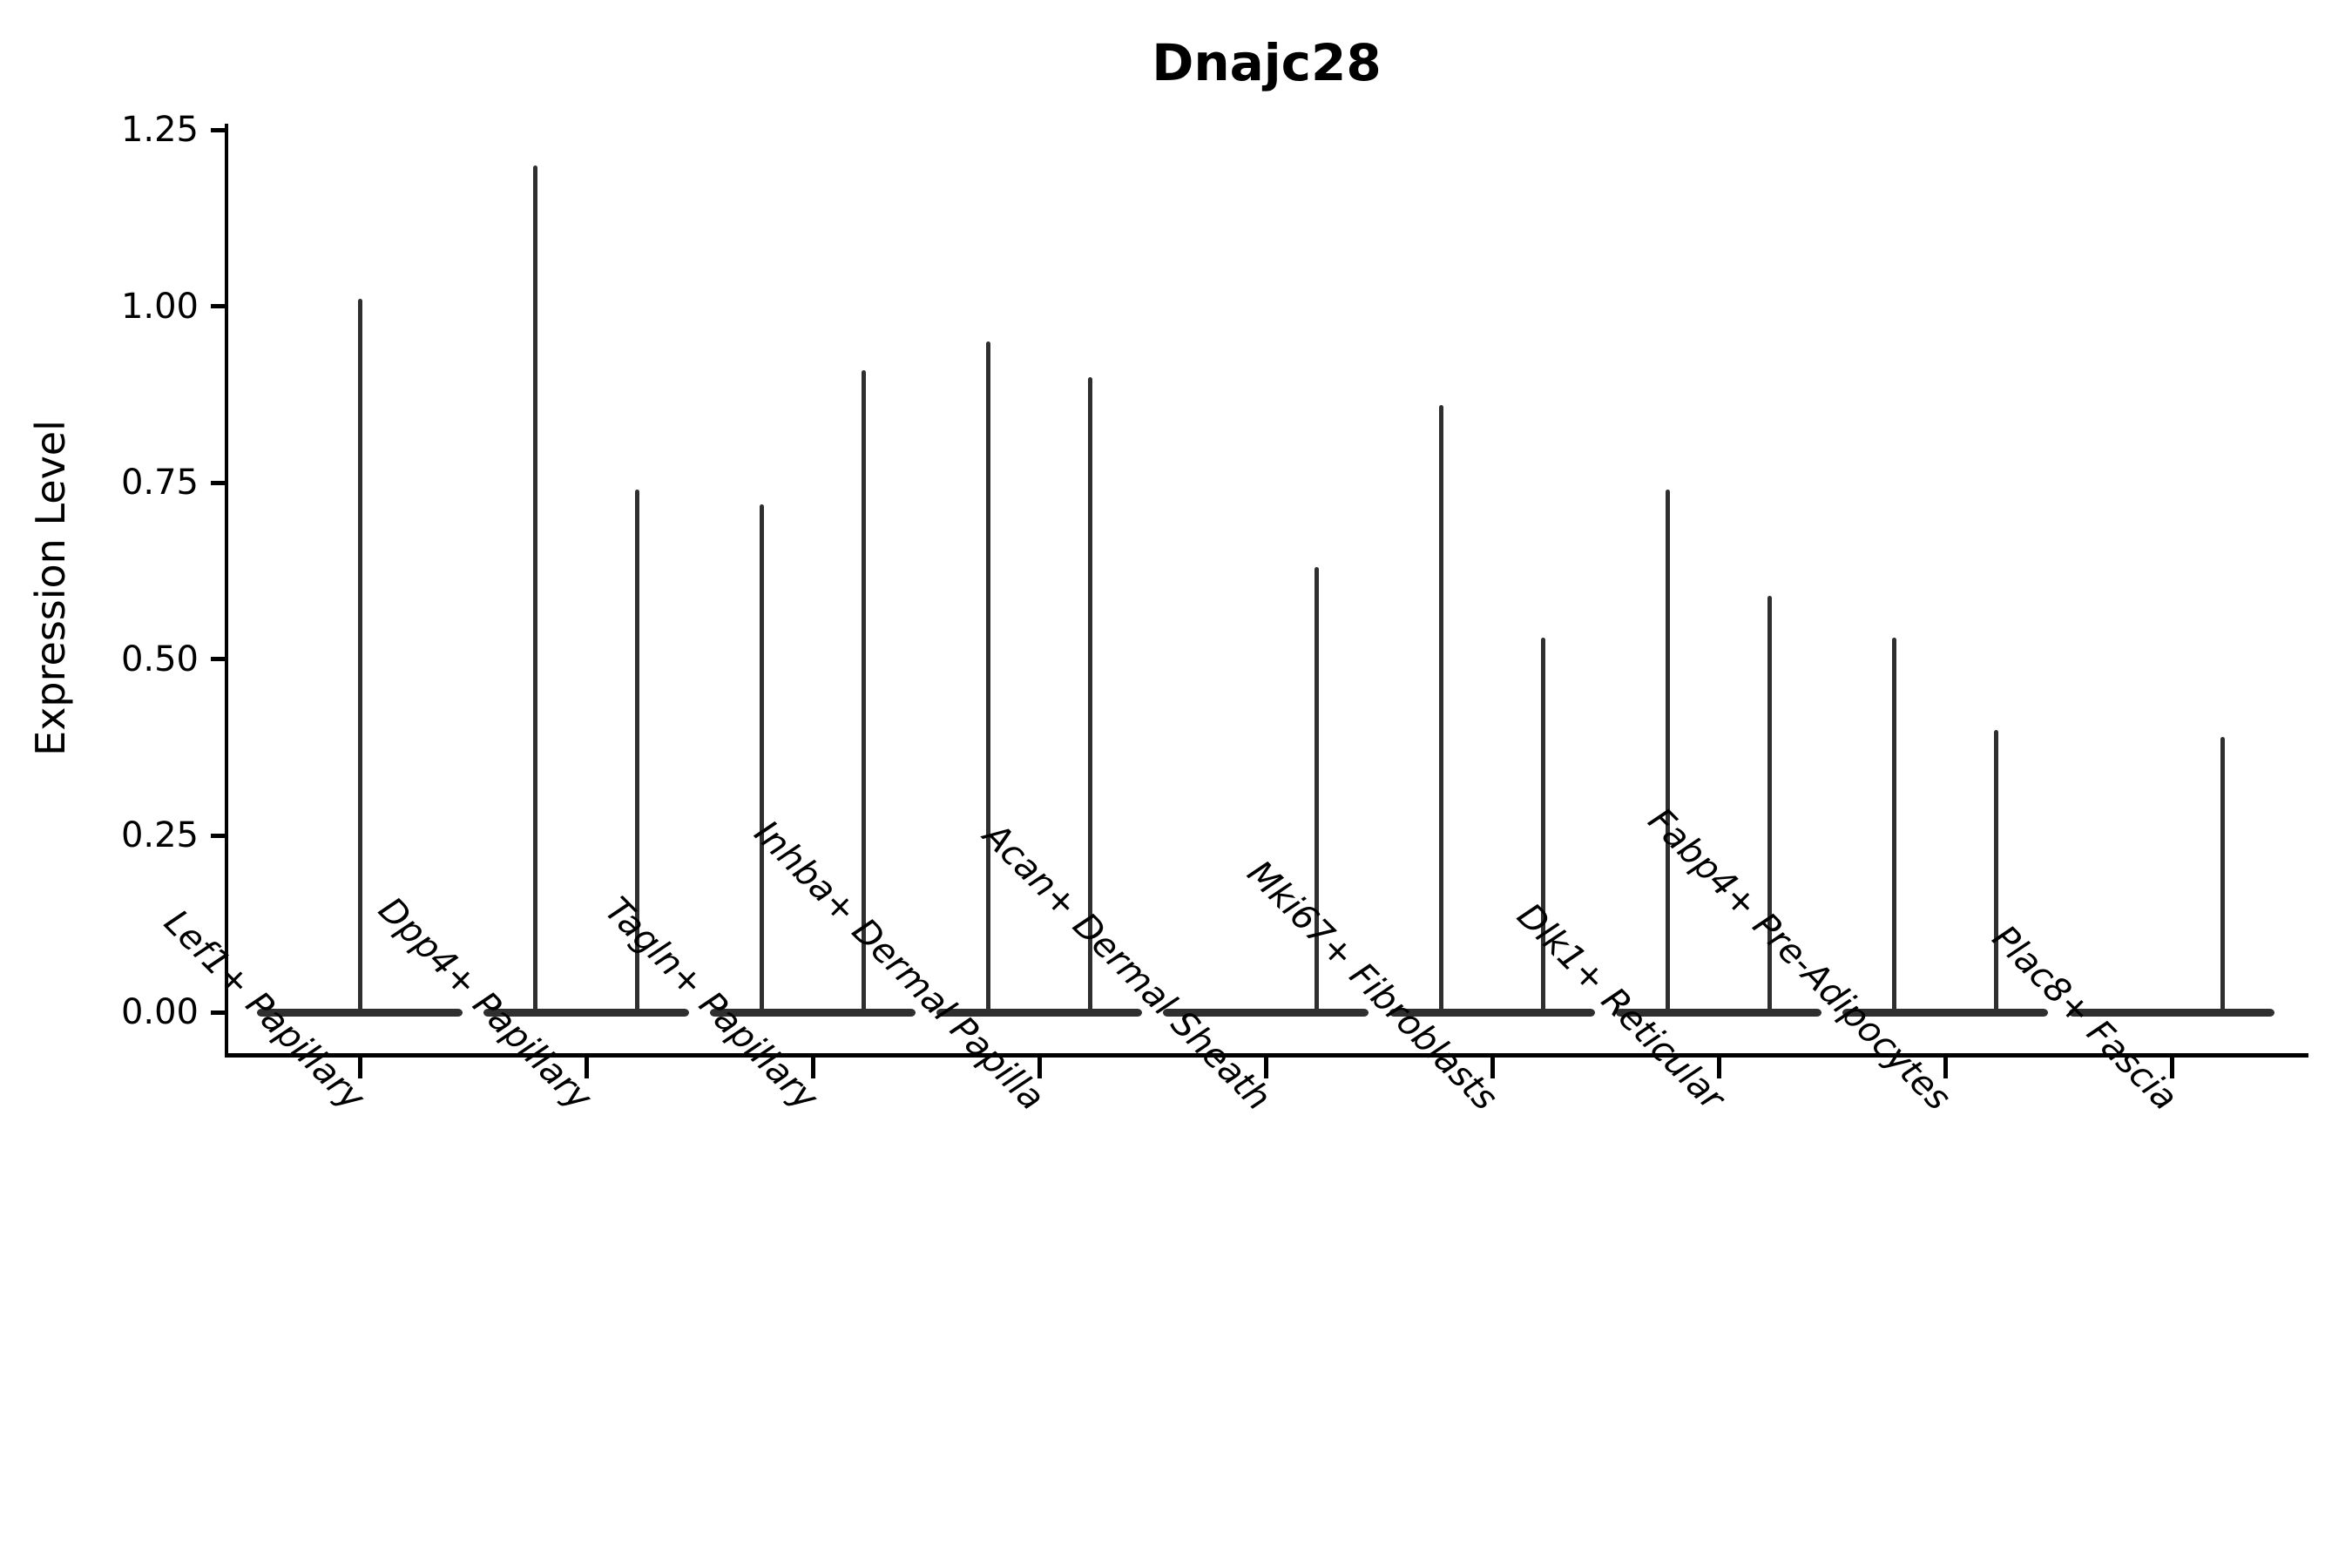 Image resolution: width=2352 pixels, height=1568 pixels. Describe the element at coordinates (1372, 986) in the screenshot. I see `x-tick-label: Mki67+ Fibroblasts` at that location.